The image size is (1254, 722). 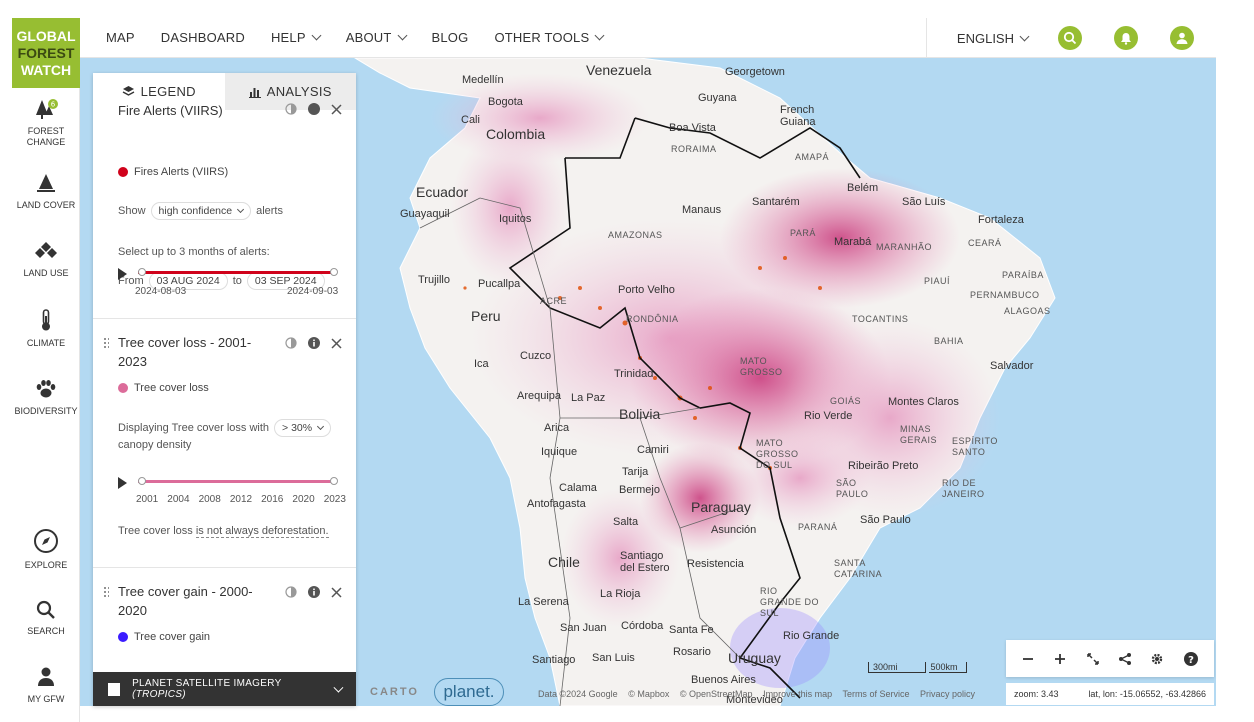 What do you see at coordinates (876, 694) in the screenshot?
I see `terms-link: Terms of Service` at bounding box center [876, 694].